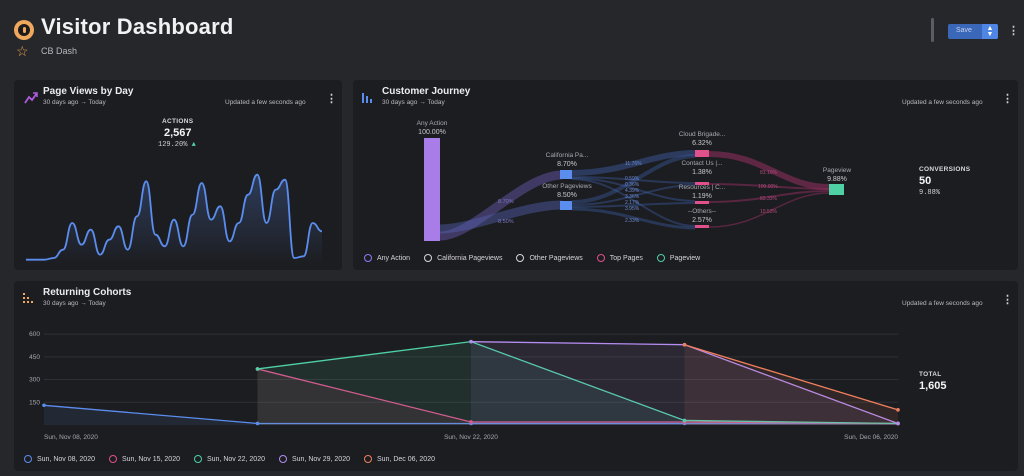  Describe the element at coordinates (387, 258) in the screenshot. I see `legend-item: Any Action` at that location.